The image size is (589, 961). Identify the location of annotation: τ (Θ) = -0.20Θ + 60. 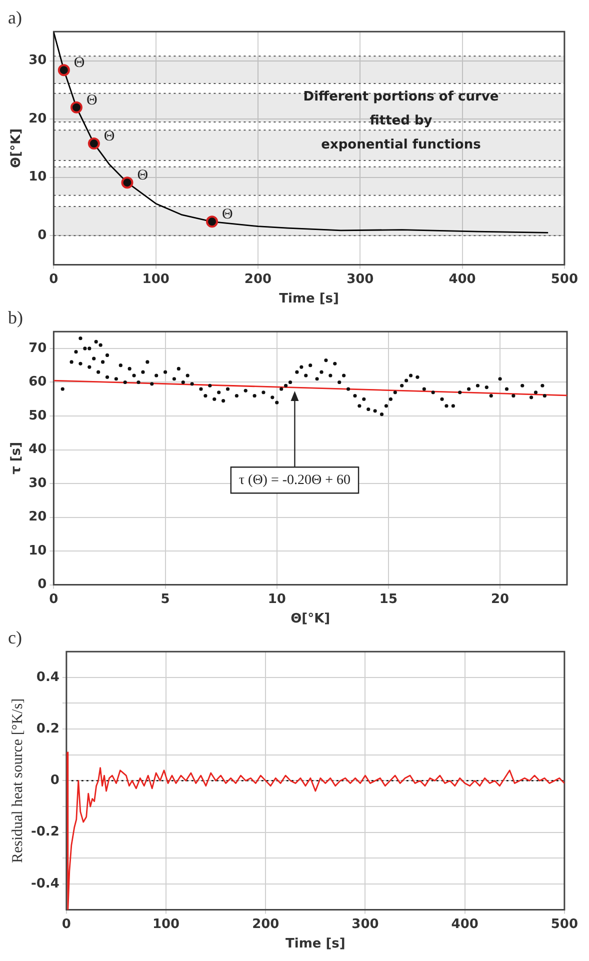
(294, 480).